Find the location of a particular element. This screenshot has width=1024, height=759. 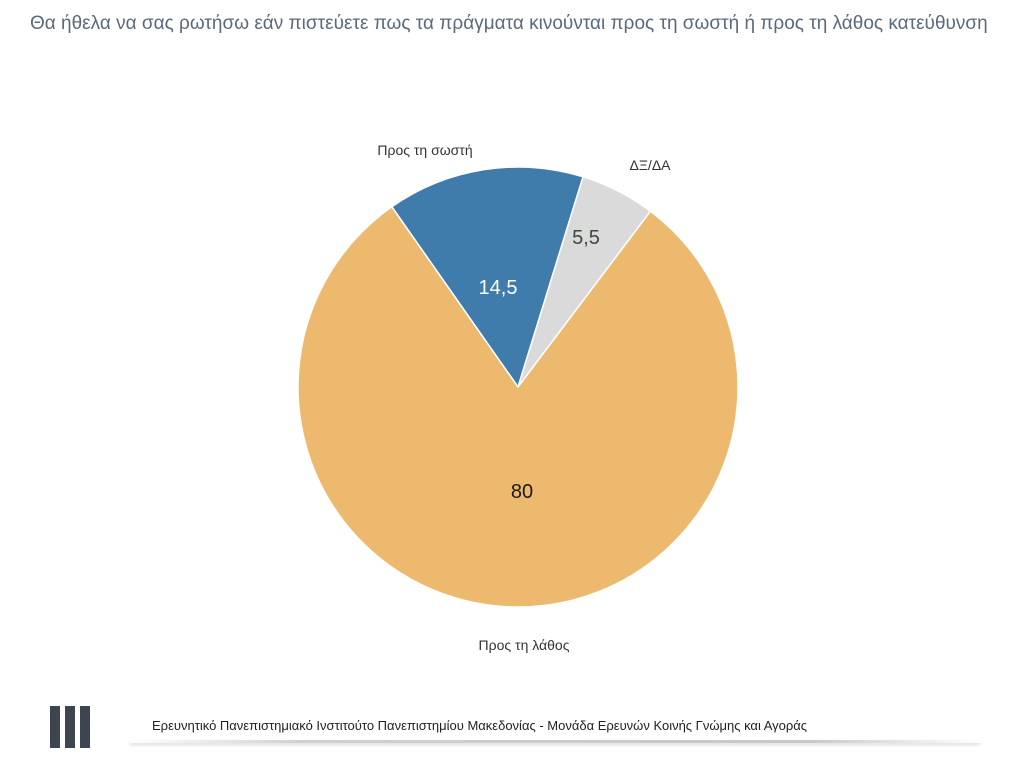

category-label-3: Προς τη λάθος is located at coordinates (524, 645).